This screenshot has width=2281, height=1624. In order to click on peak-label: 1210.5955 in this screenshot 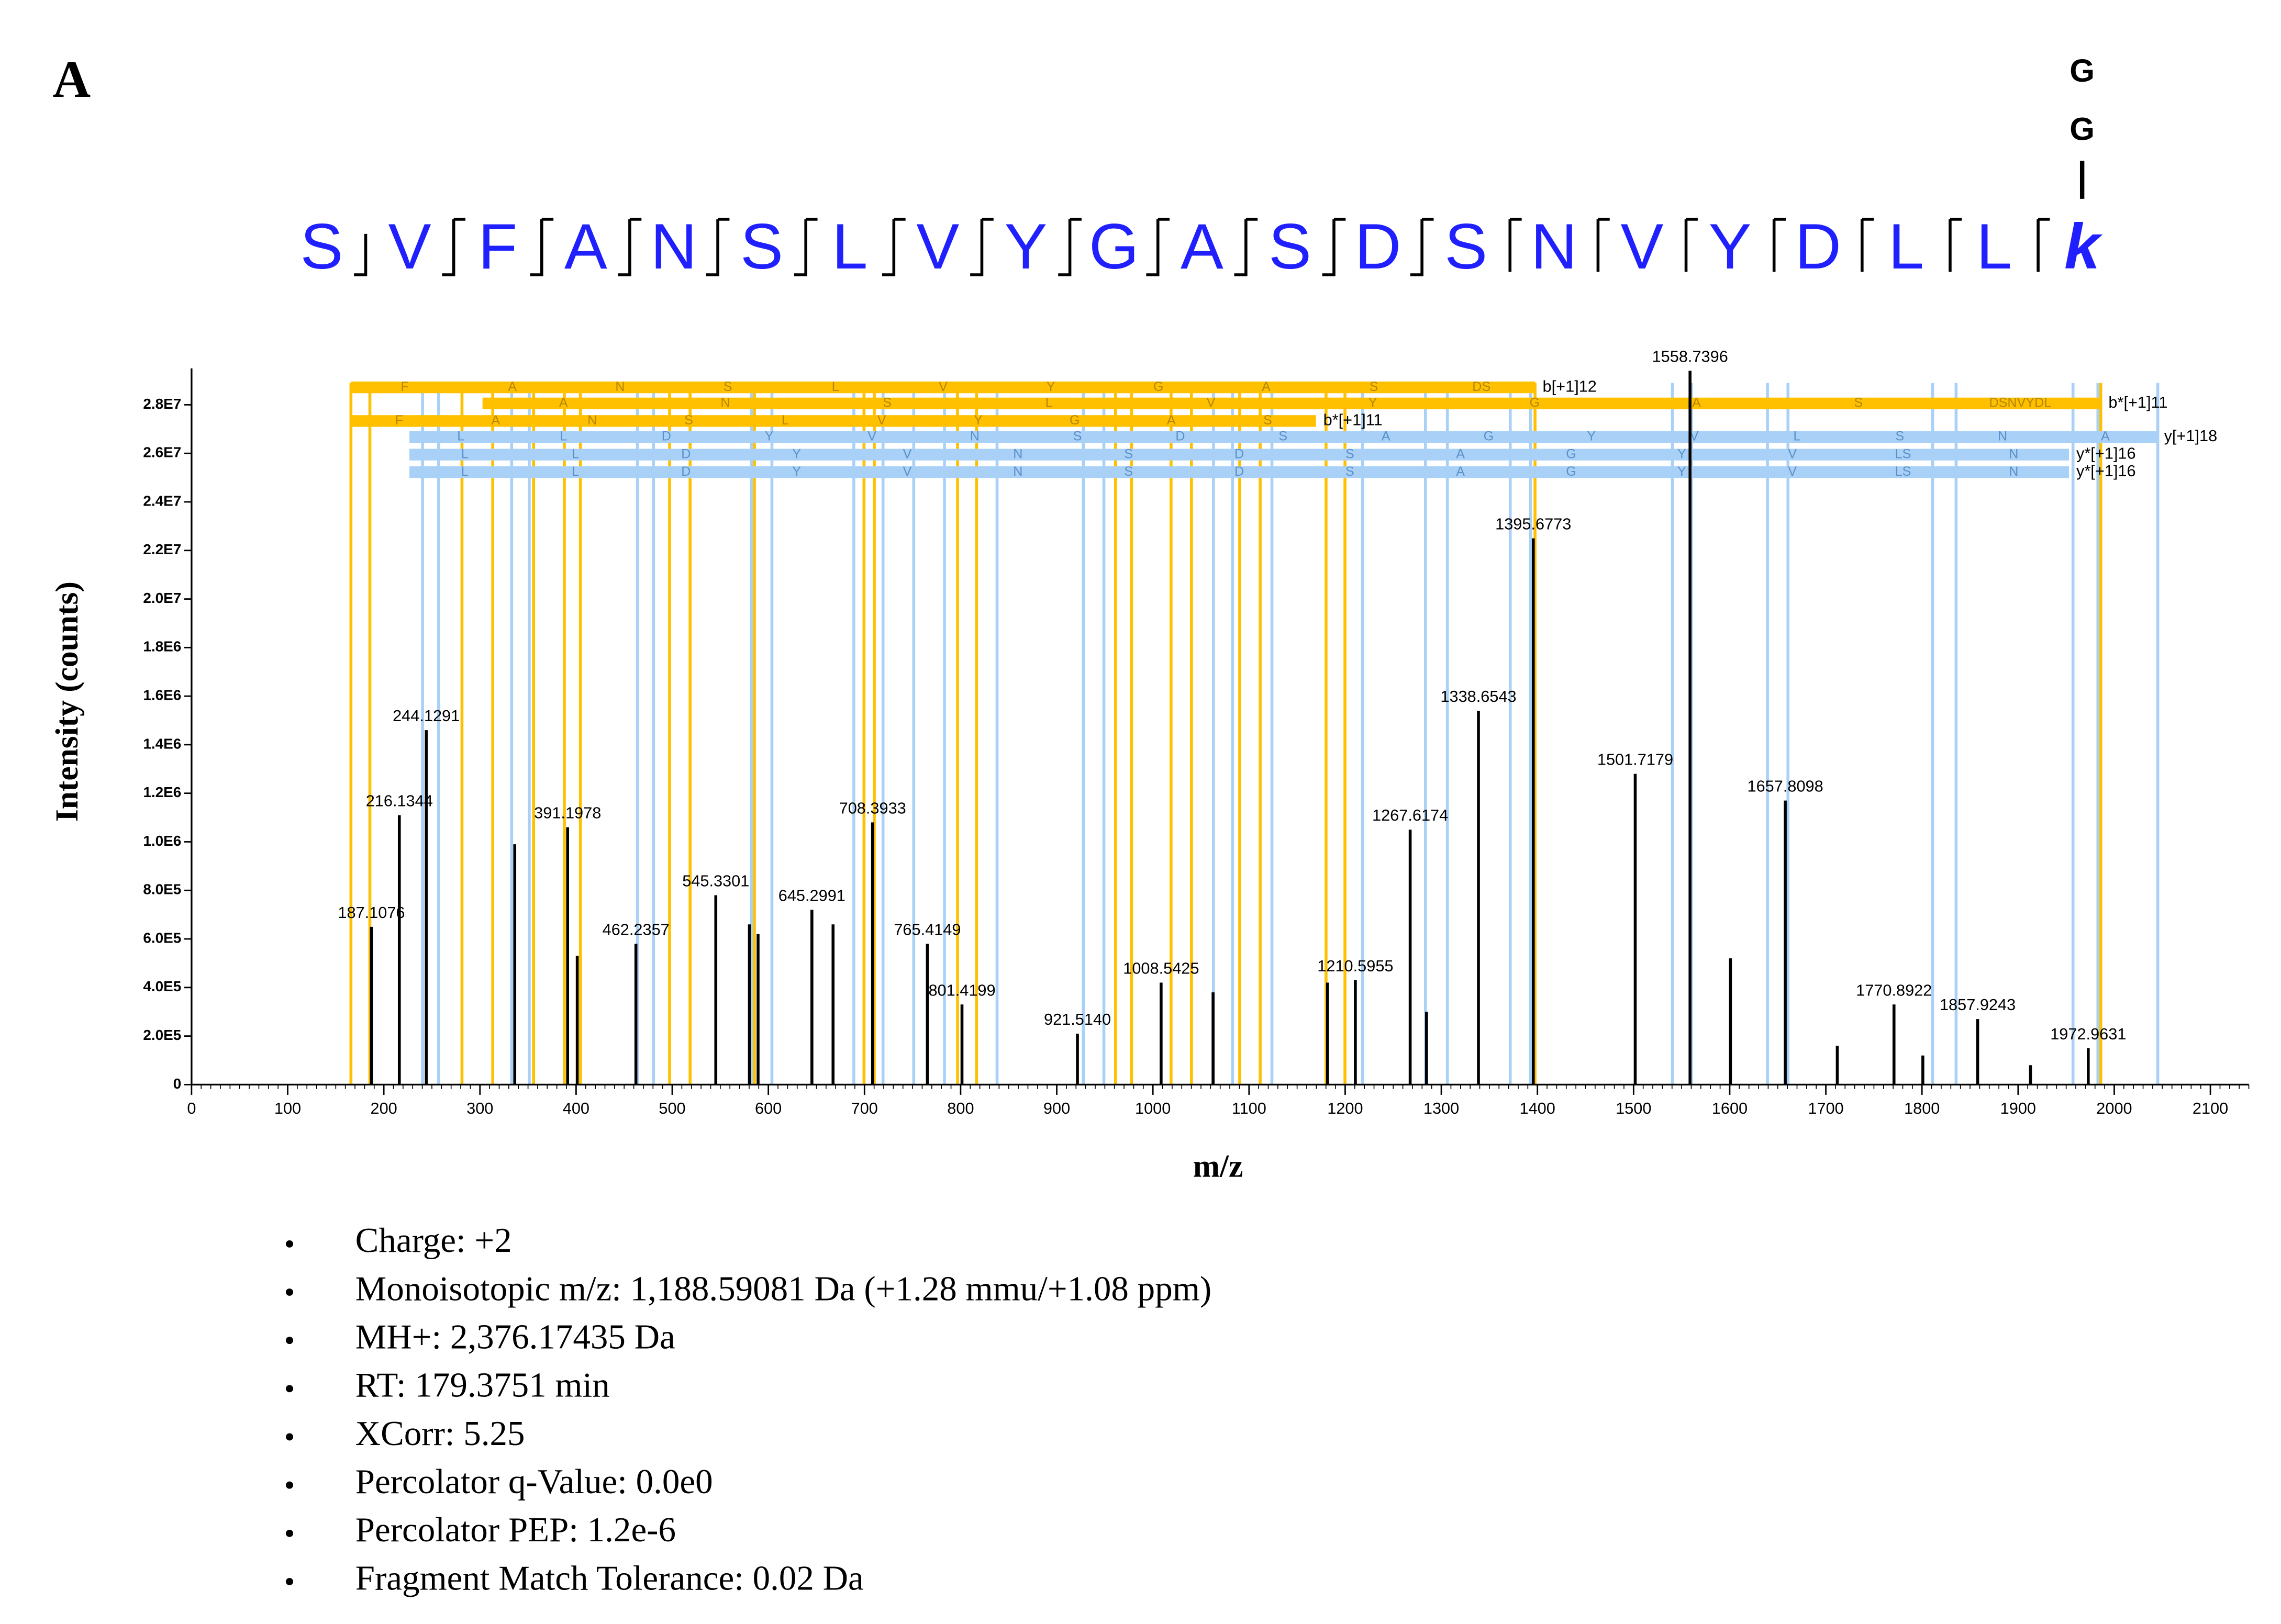, I will do `click(1355, 966)`.